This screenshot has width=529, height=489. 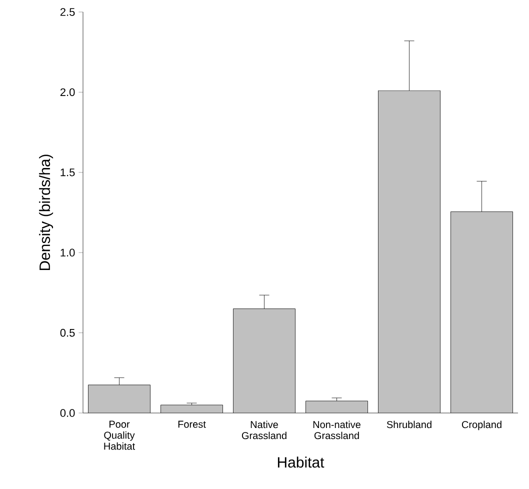 I want to click on x-tick-label: Forest, so click(x=192, y=424).